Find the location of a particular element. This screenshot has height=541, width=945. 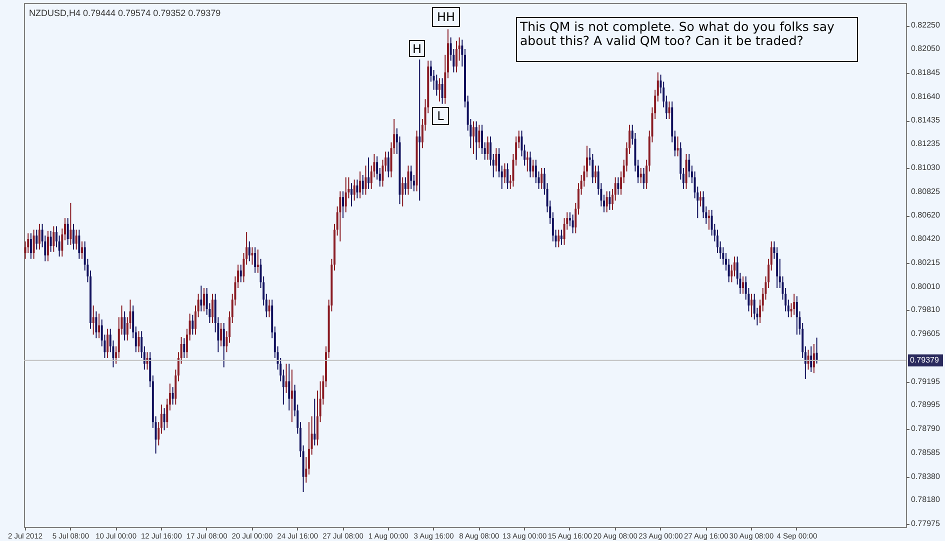

y-tick-label: 0.81030 is located at coordinates (925, 167).